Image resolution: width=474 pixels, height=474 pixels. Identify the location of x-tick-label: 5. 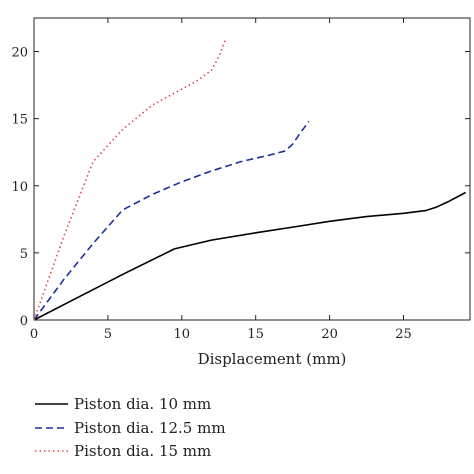
(108, 334).